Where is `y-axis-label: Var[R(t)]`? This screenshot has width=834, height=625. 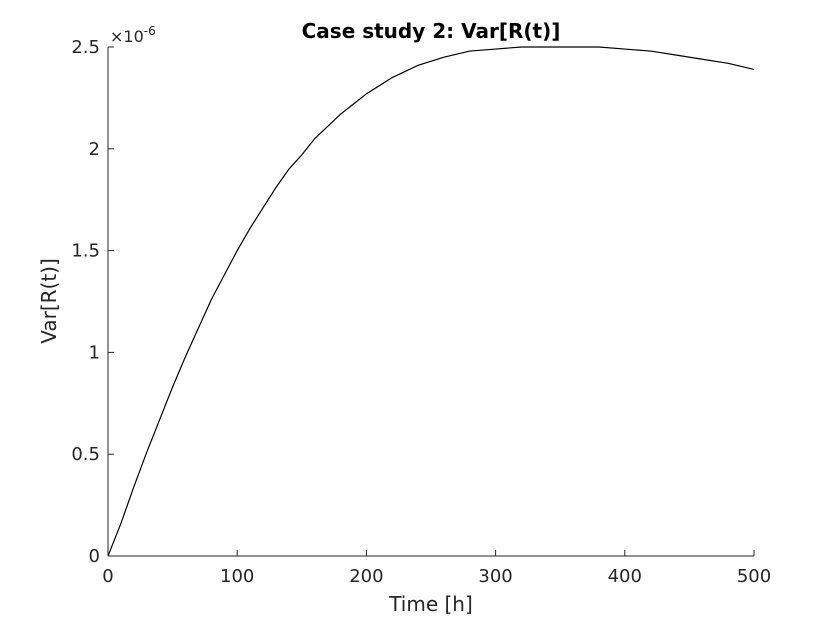 y-axis-label: Var[R(t)] is located at coordinates (49, 301).